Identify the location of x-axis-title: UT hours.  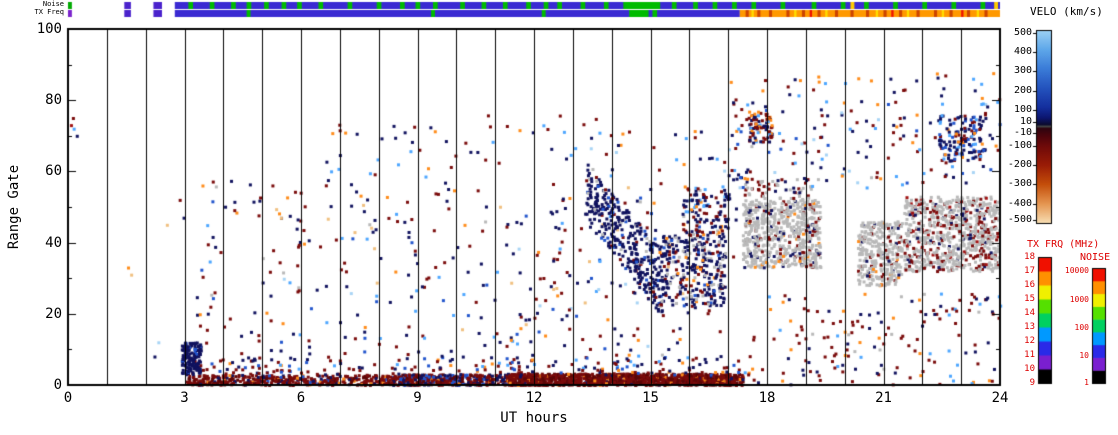
(534, 418).